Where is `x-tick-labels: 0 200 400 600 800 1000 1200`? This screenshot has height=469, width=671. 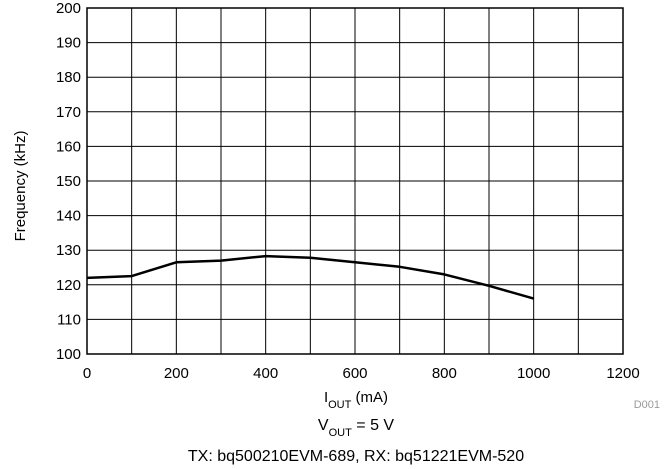
x-tick-labels: 0 200 400 600 800 1000 1200 is located at coordinates (361, 373).